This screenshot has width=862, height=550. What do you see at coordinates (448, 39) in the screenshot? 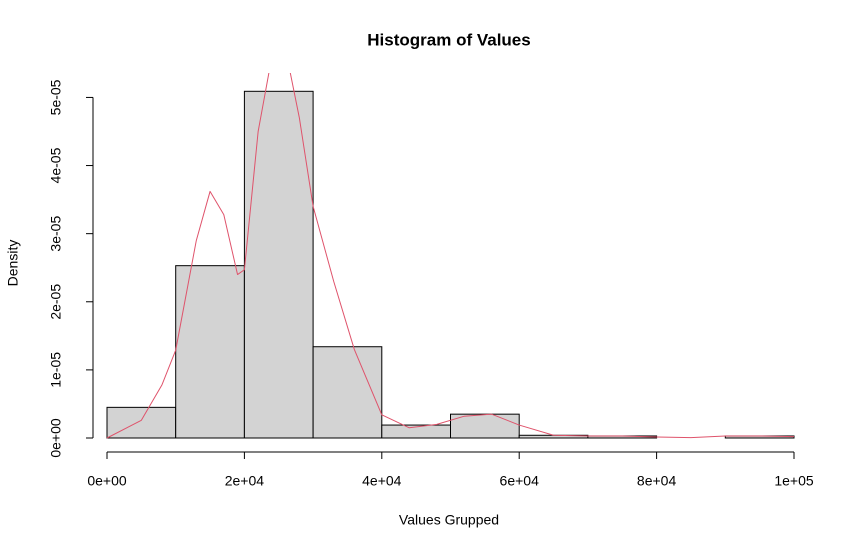
I see `chart-title: Histogram of Values` at bounding box center [448, 39].